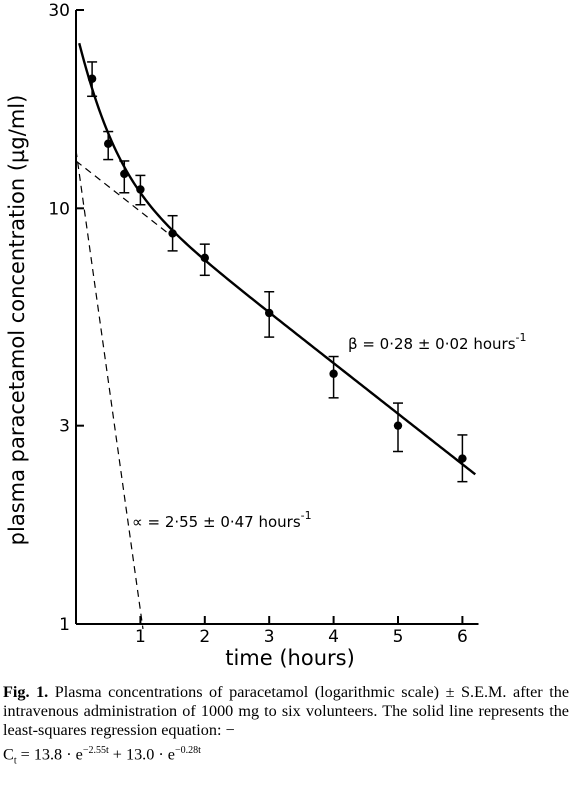  I want to click on alpha-phase-dashed-line, so click(109, 390).